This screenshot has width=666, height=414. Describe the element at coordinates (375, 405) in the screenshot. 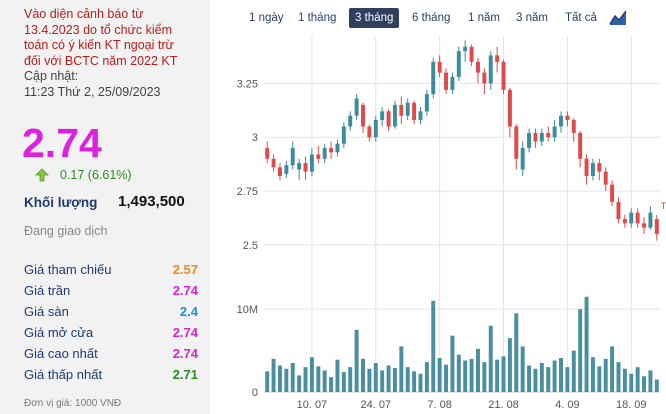

I see `time-tick-label: 24. 07` at that location.